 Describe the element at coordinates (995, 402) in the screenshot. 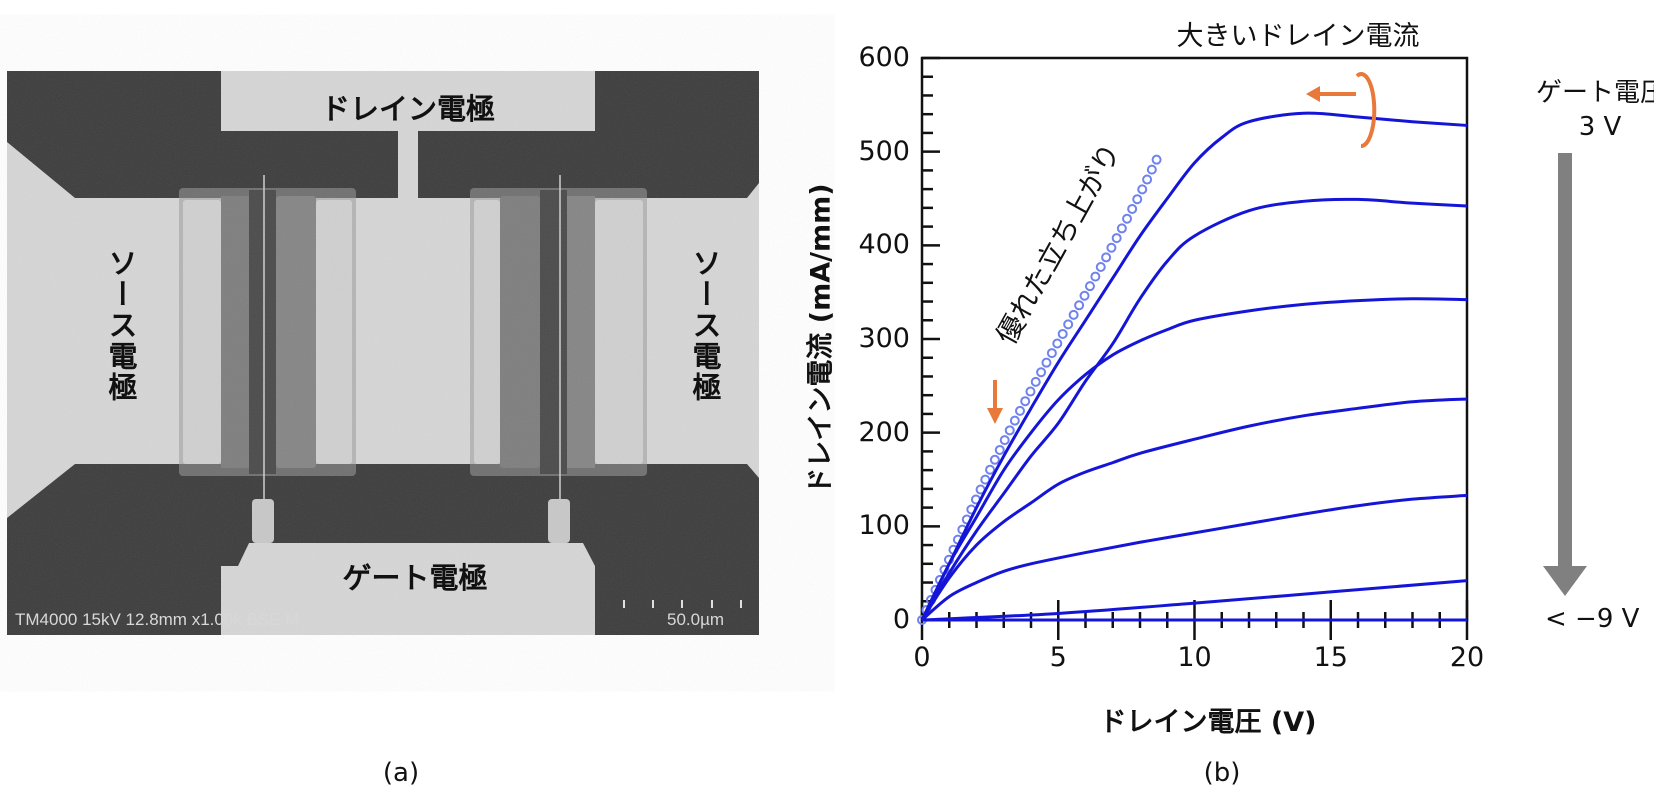

I see `down-arrow-icon` at that location.